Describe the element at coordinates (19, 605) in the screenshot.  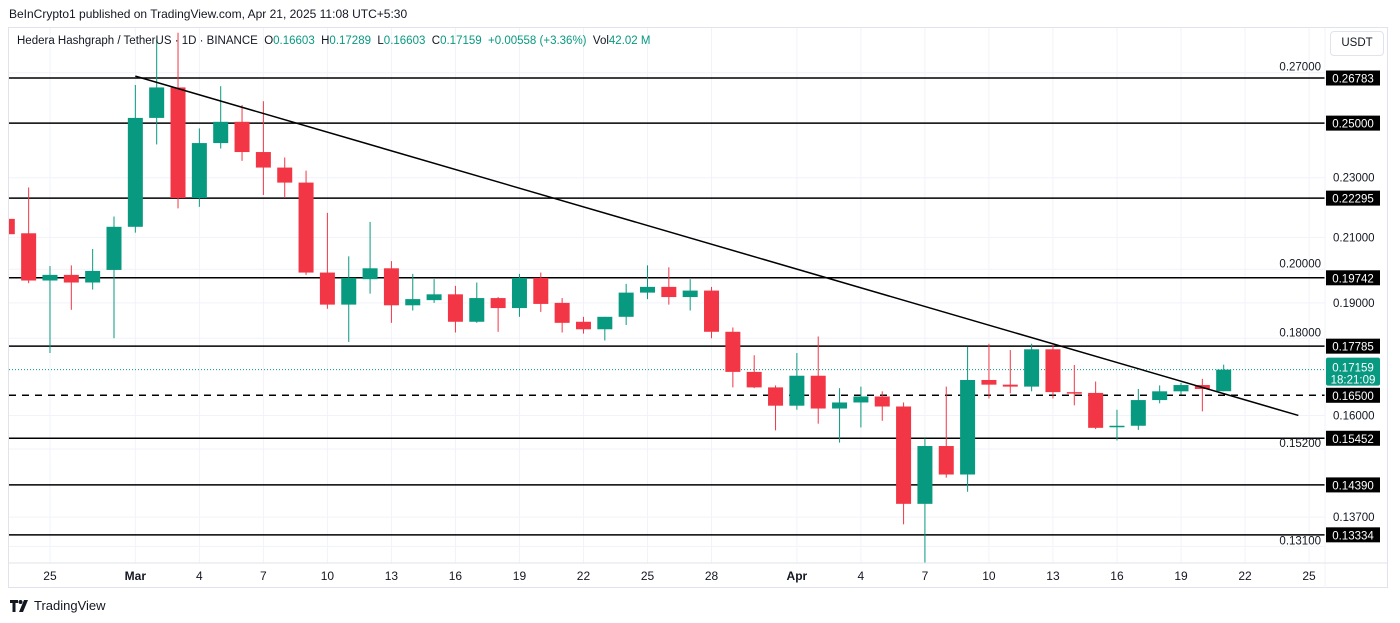
I see `tradingview-logo-icon` at that location.